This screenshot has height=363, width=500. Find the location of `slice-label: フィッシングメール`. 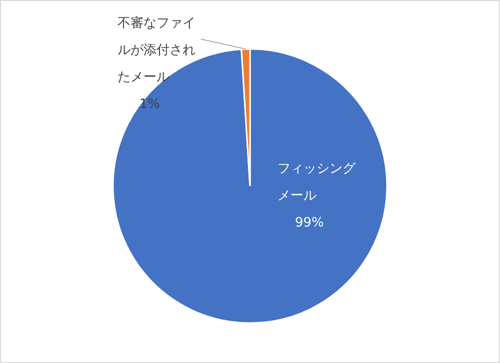

slice-label: フィッシングメール is located at coordinates (316, 182).